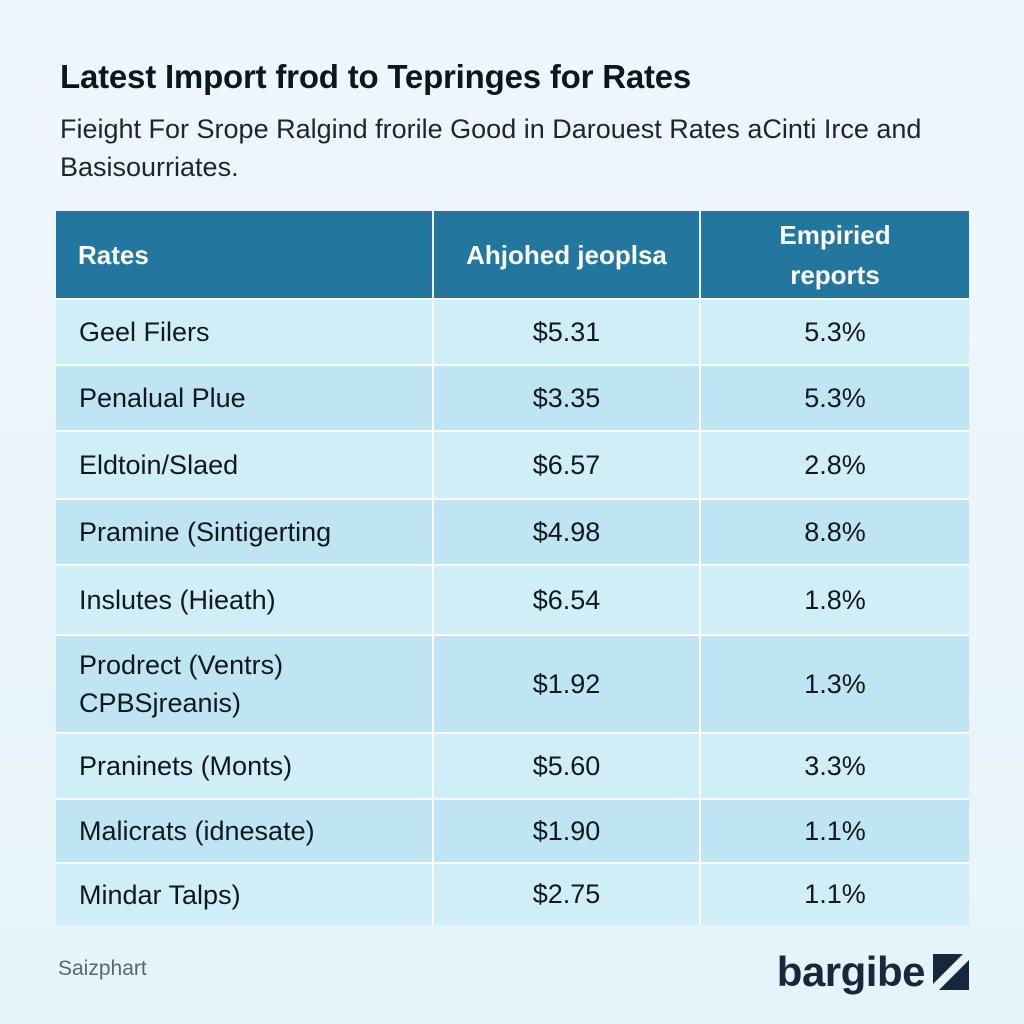 This screenshot has width=1024, height=1024. Describe the element at coordinates (834, 765) in the screenshot. I see `row-percent-cell: 3.3%` at that location.